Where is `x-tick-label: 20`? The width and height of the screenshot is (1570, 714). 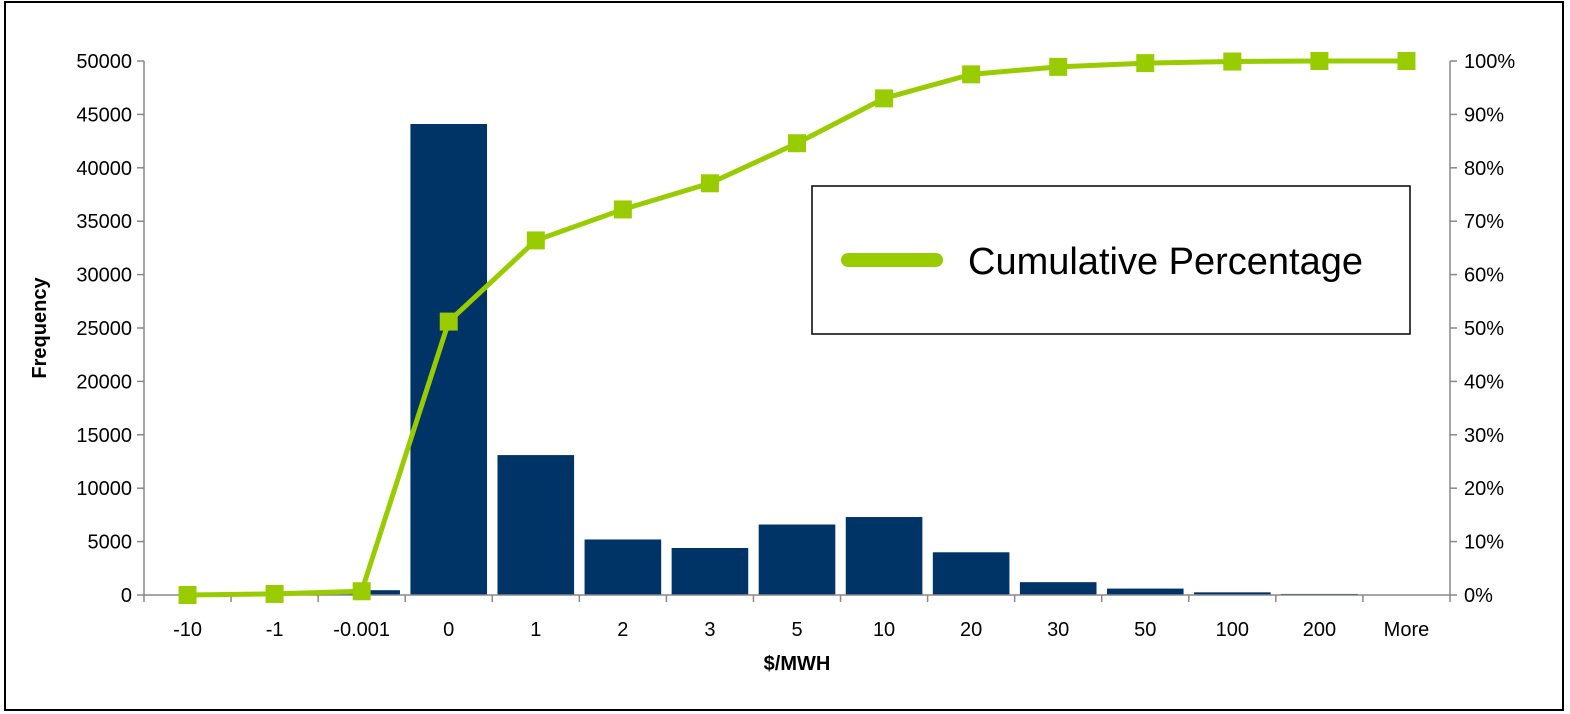 x-tick-label: 20 is located at coordinates (971, 630).